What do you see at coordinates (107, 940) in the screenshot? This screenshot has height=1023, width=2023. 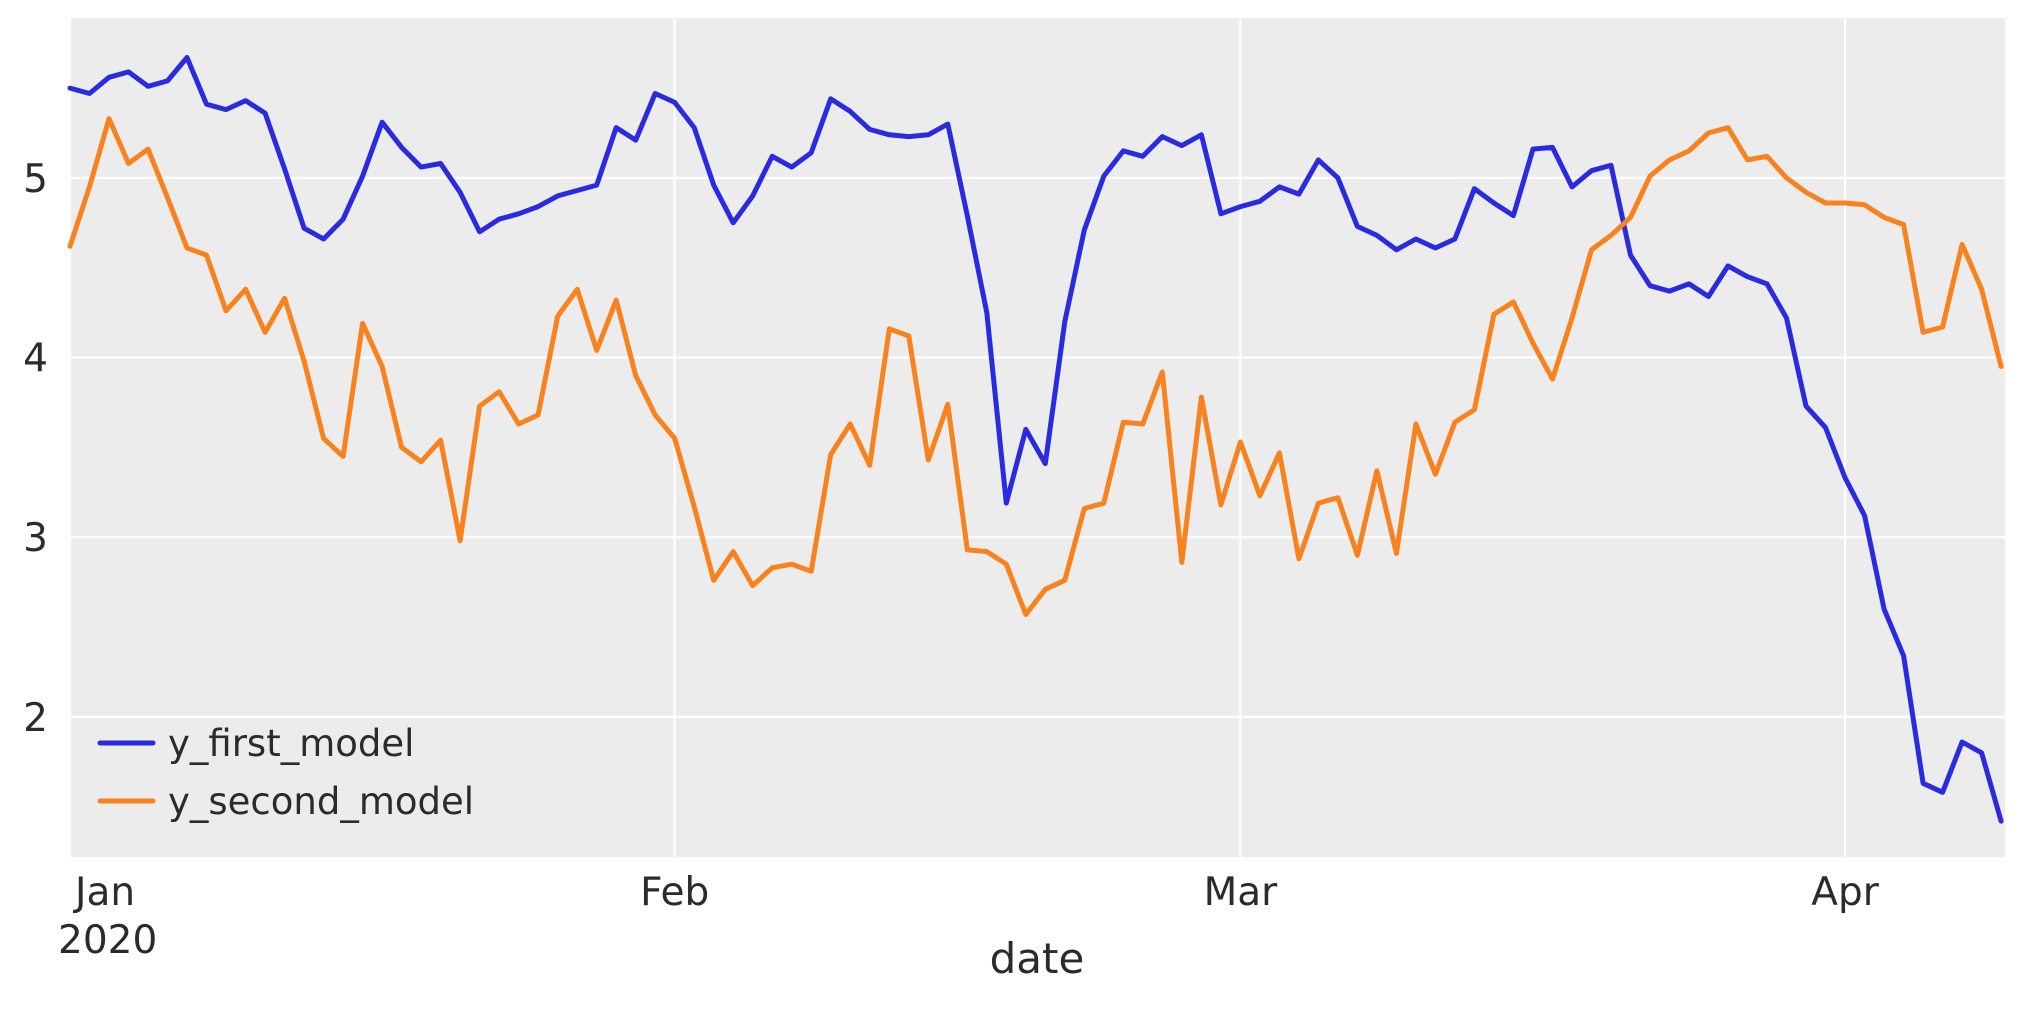 I see `x-tick-year-label: 2020` at bounding box center [107, 940].